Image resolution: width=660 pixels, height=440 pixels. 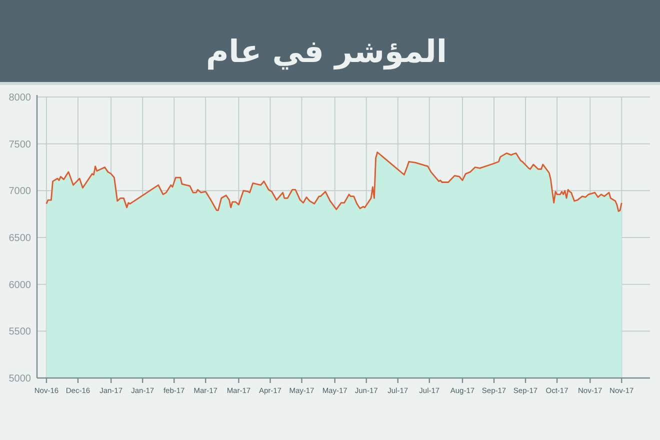 What do you see at coordinates (20, 332) in the screenshot?
I see `y-tick-label: 5500` at bounding box center [20, 332].